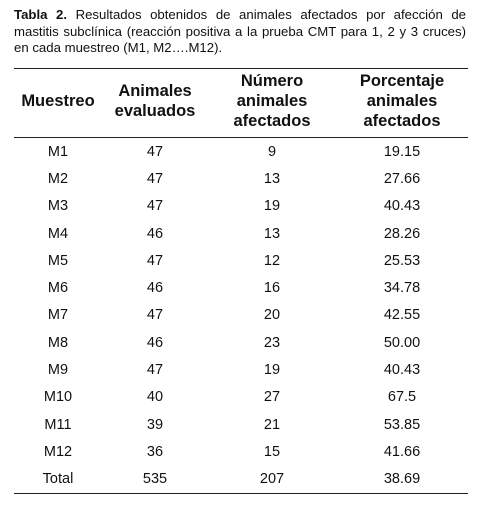 Image resolution: width=480 pixels, height=511 pixels. I want to click on table-row: M7 47 20 42.55, so click(241, 315).